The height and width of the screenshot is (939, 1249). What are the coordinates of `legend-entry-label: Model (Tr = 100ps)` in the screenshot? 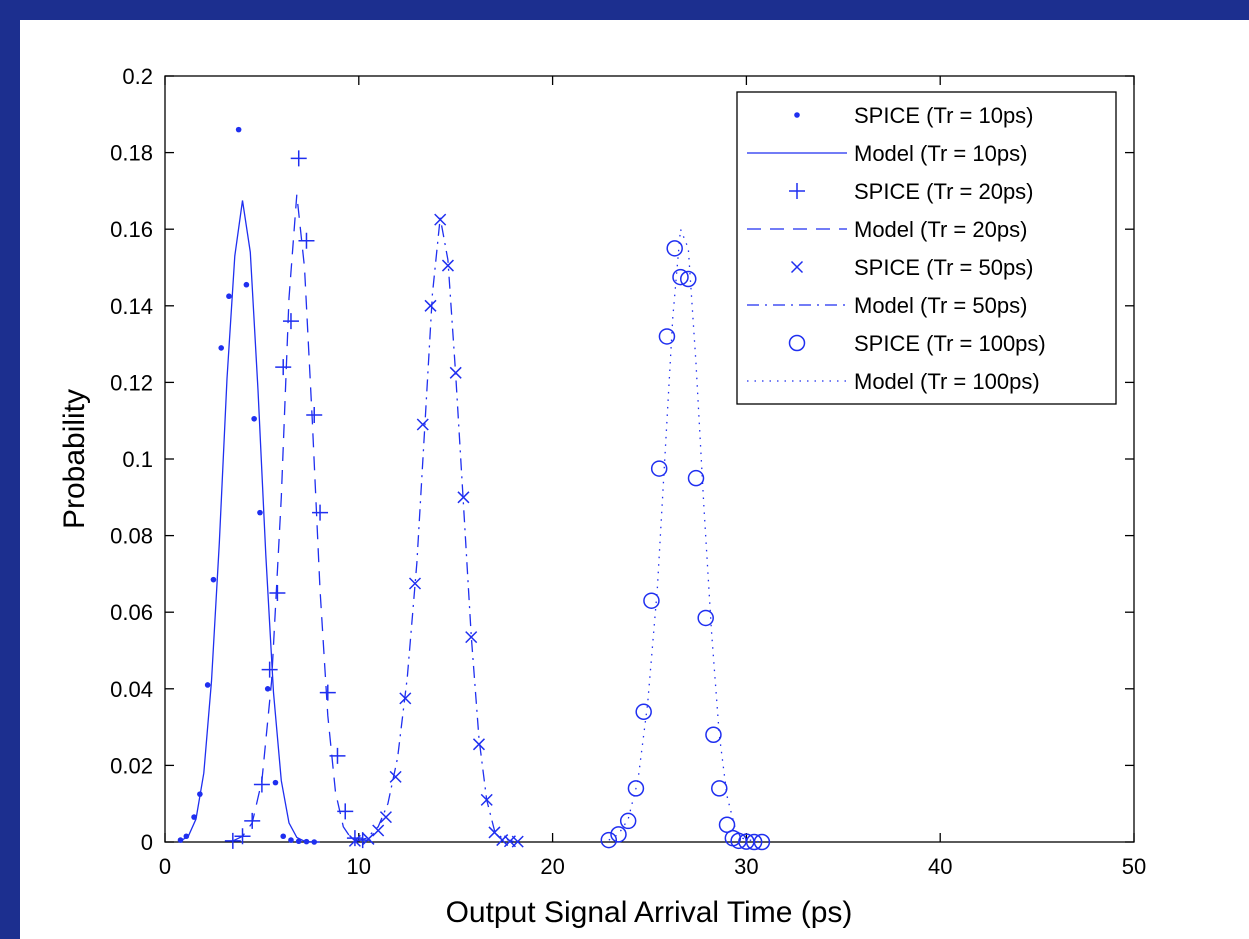 It's located at (947, 381).